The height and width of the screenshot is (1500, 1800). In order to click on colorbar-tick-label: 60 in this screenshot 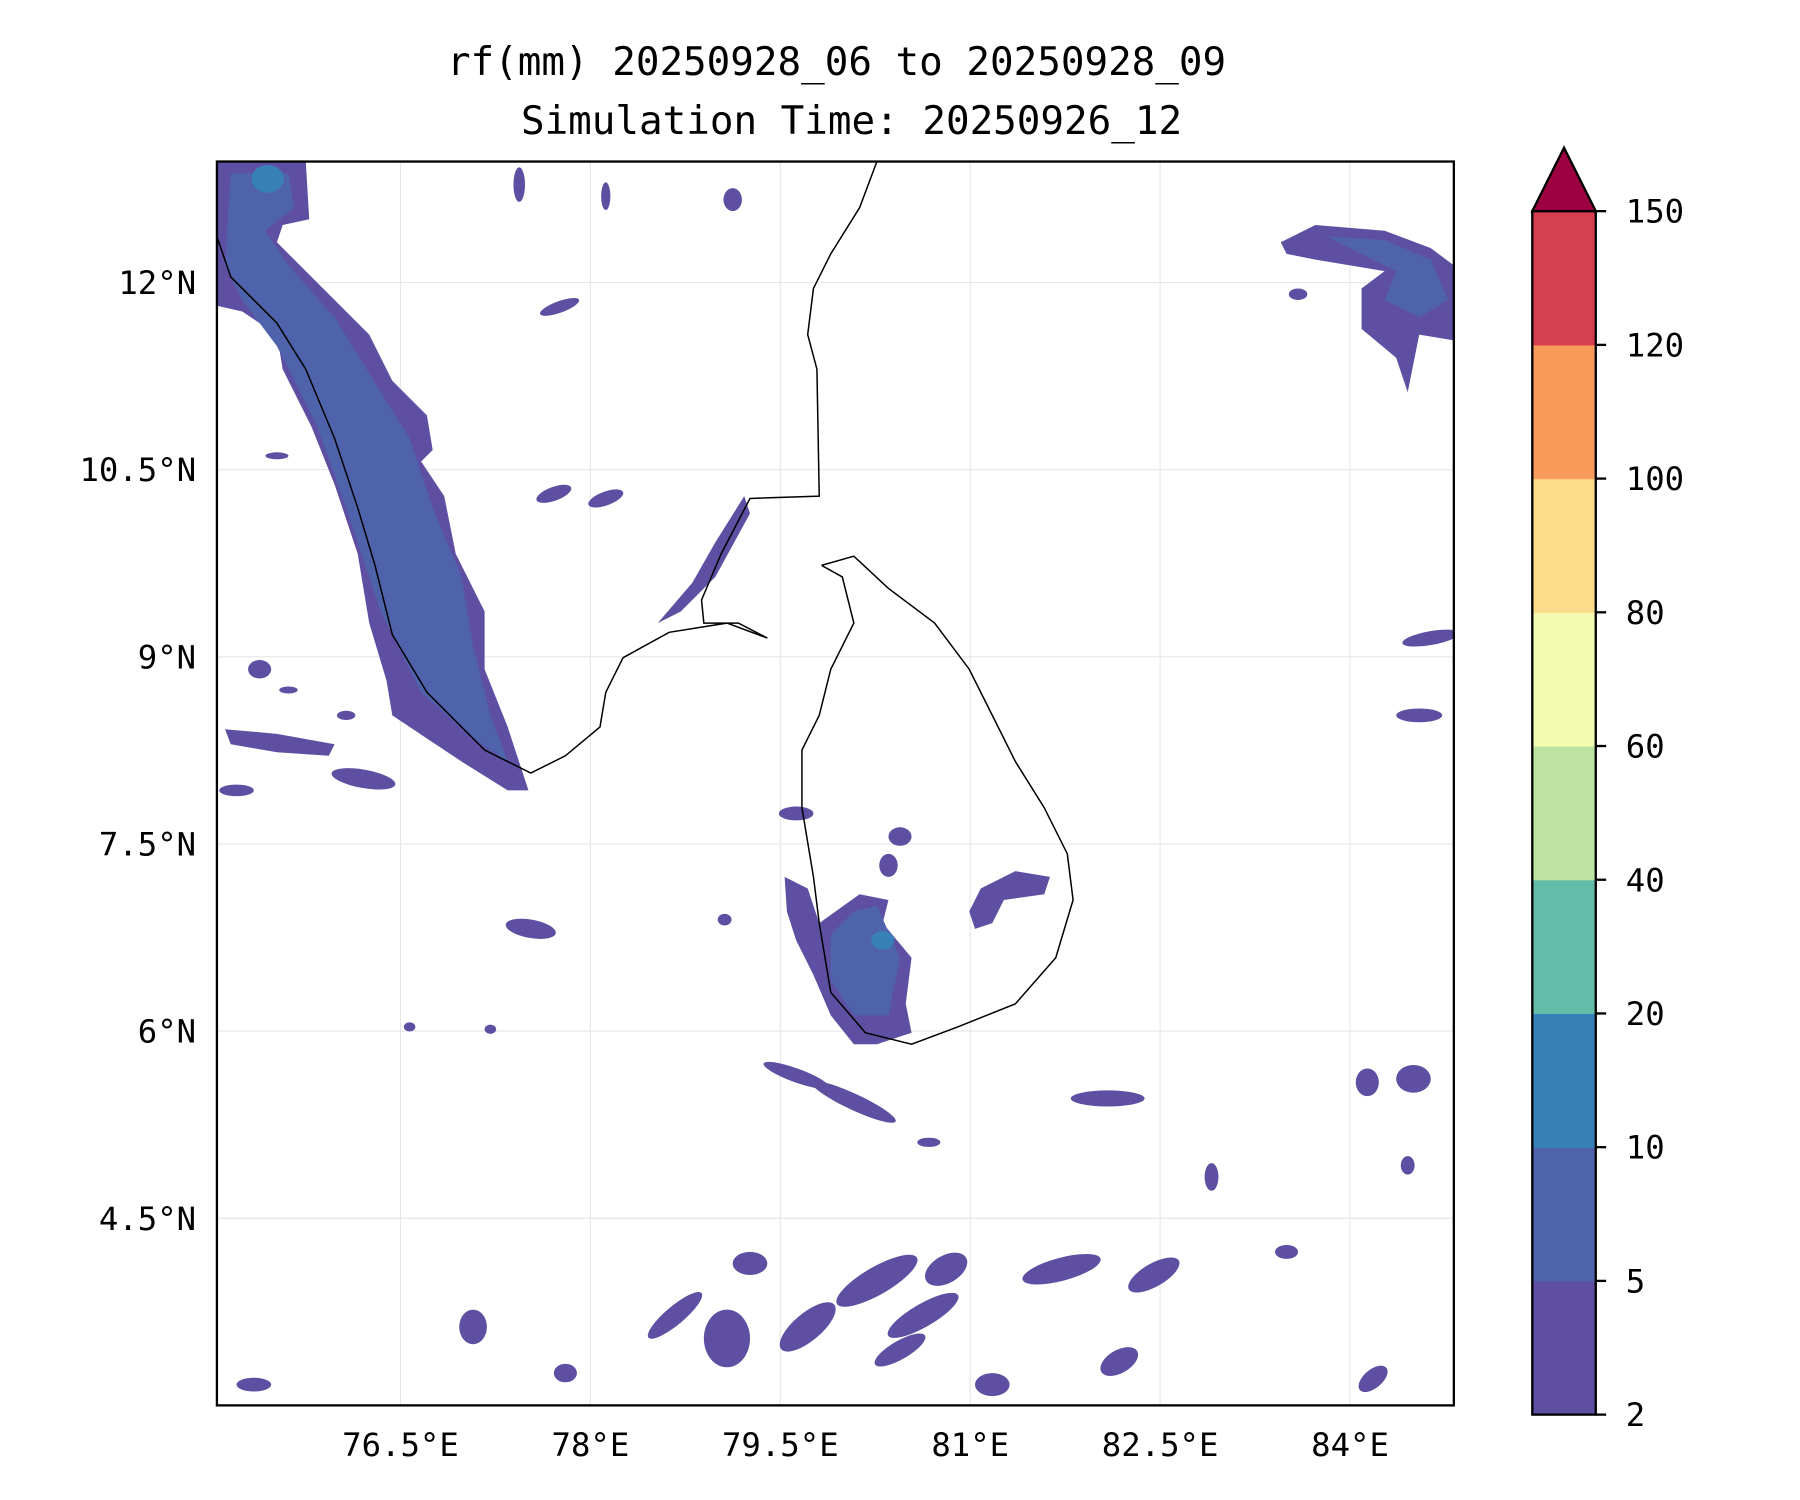, I will do `click(1645, 747)`.